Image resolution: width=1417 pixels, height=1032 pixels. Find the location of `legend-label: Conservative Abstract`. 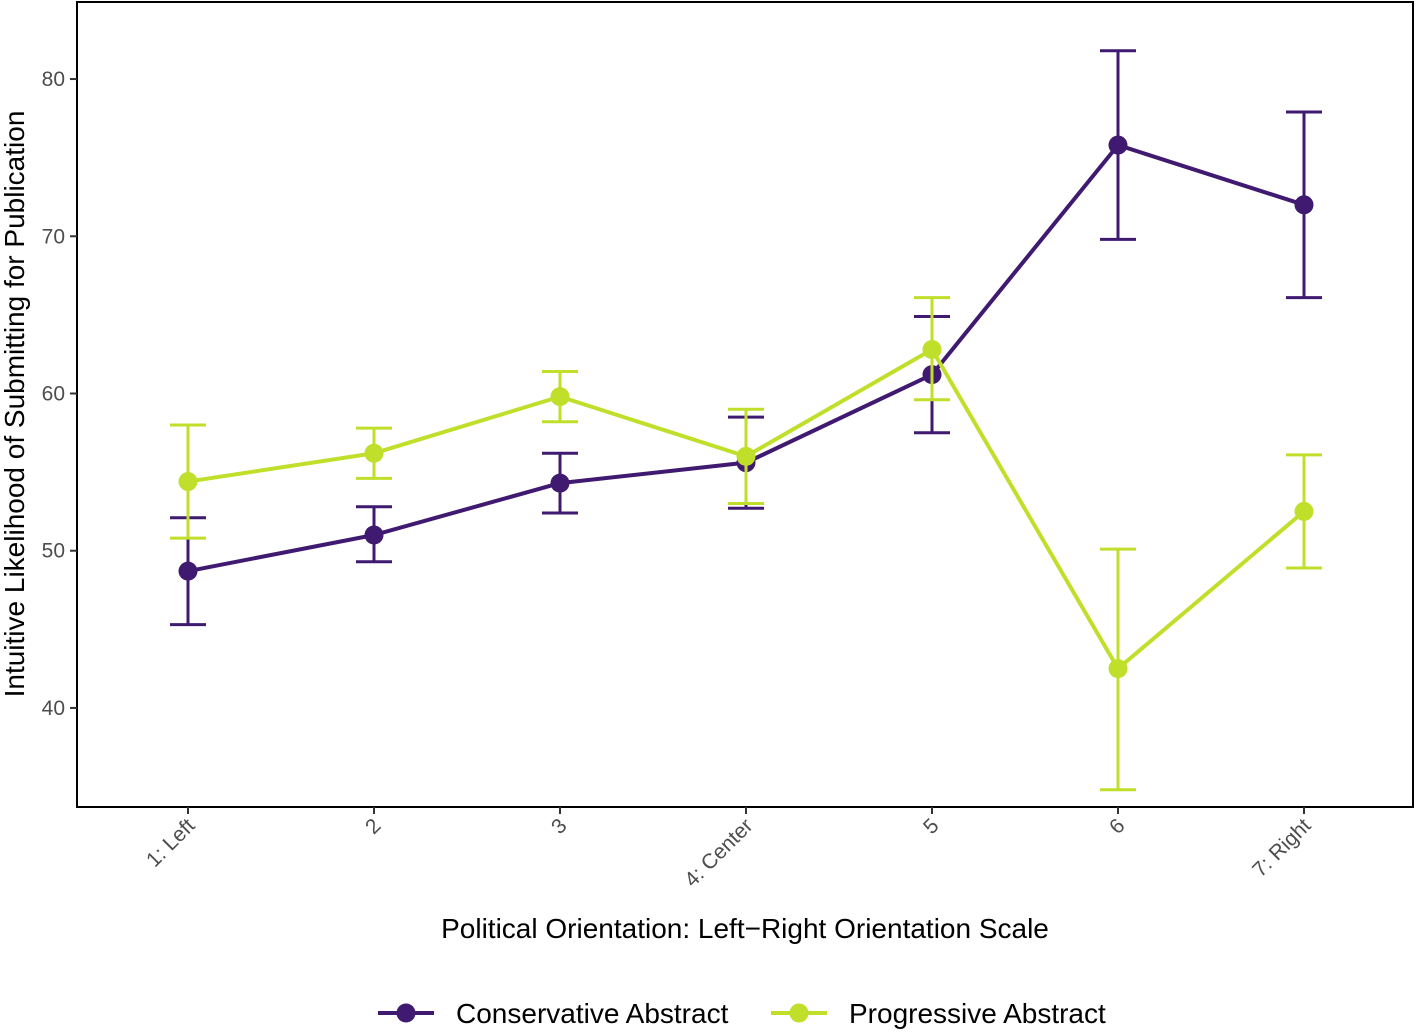

legend-label: Conservative Abstract is located at coordinates (592, 1013).